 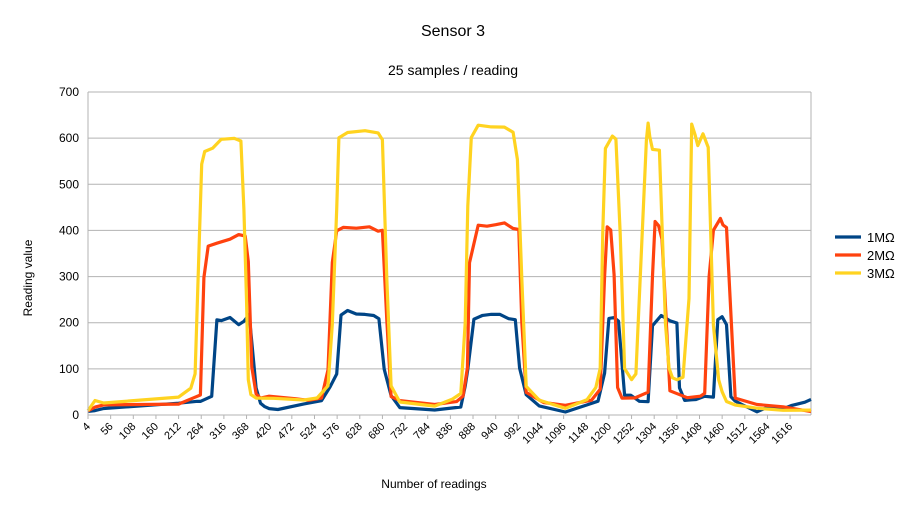 I want to click on legend-label: 2MΩ, so click(x=881, y=255).